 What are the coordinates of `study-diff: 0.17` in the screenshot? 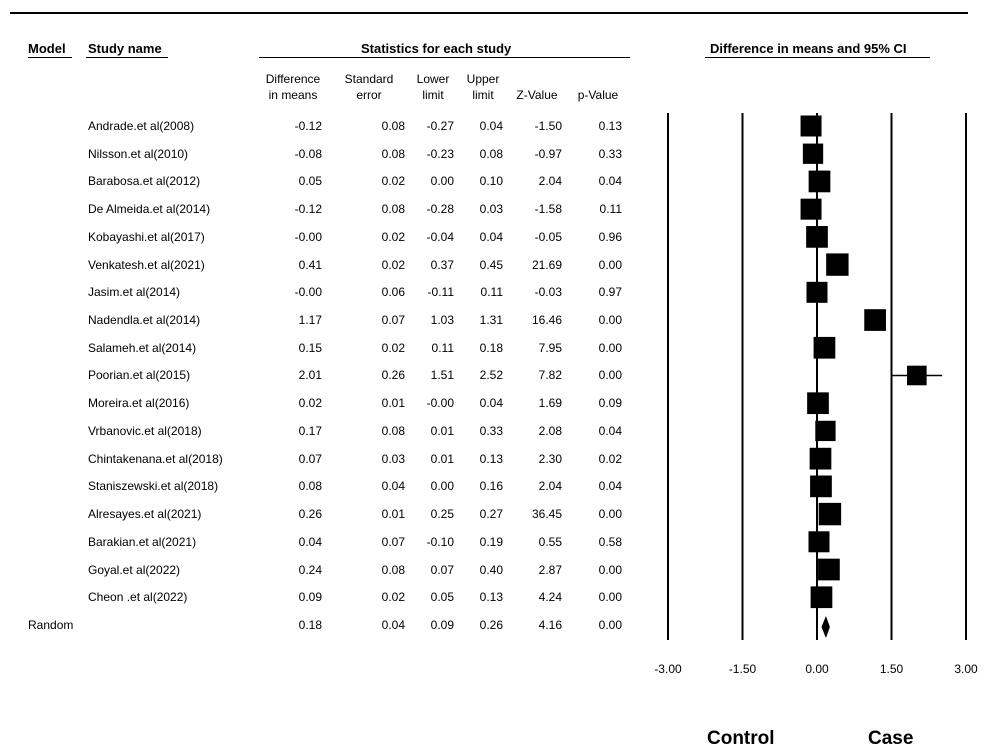 It's located at (310, 430).